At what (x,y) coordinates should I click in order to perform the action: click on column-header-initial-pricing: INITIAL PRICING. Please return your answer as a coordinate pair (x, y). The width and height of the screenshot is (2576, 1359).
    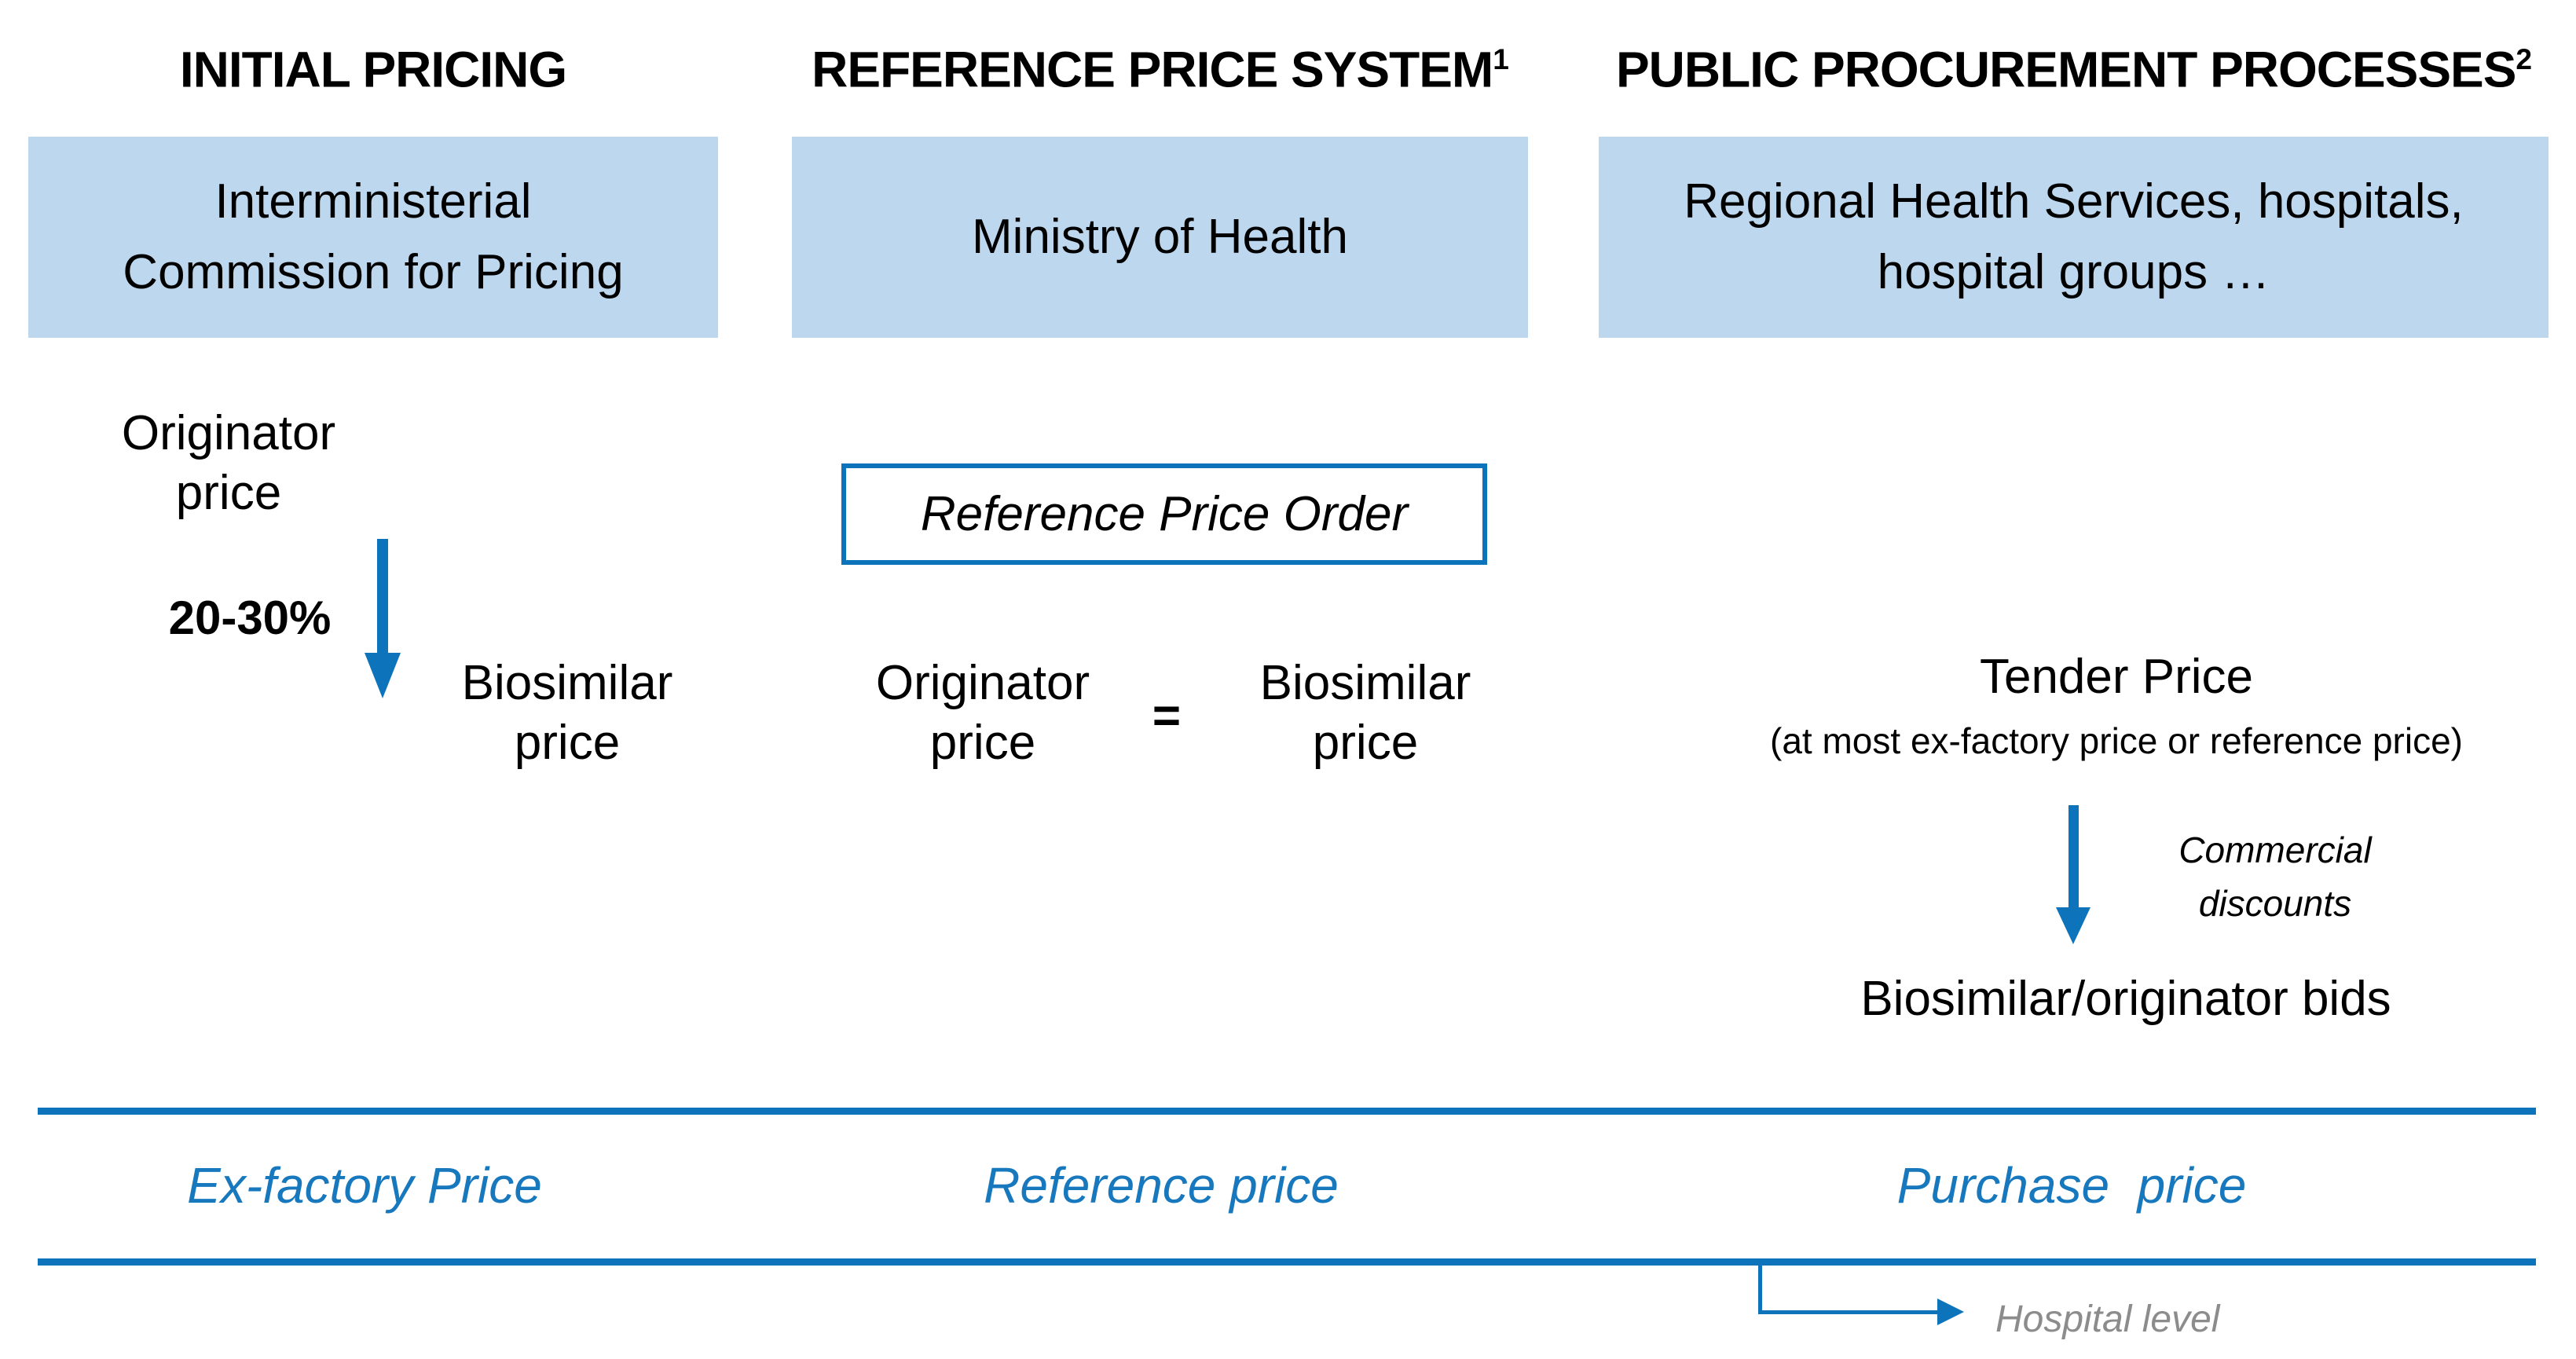
    Looking at the image, I should click on (373, 60).